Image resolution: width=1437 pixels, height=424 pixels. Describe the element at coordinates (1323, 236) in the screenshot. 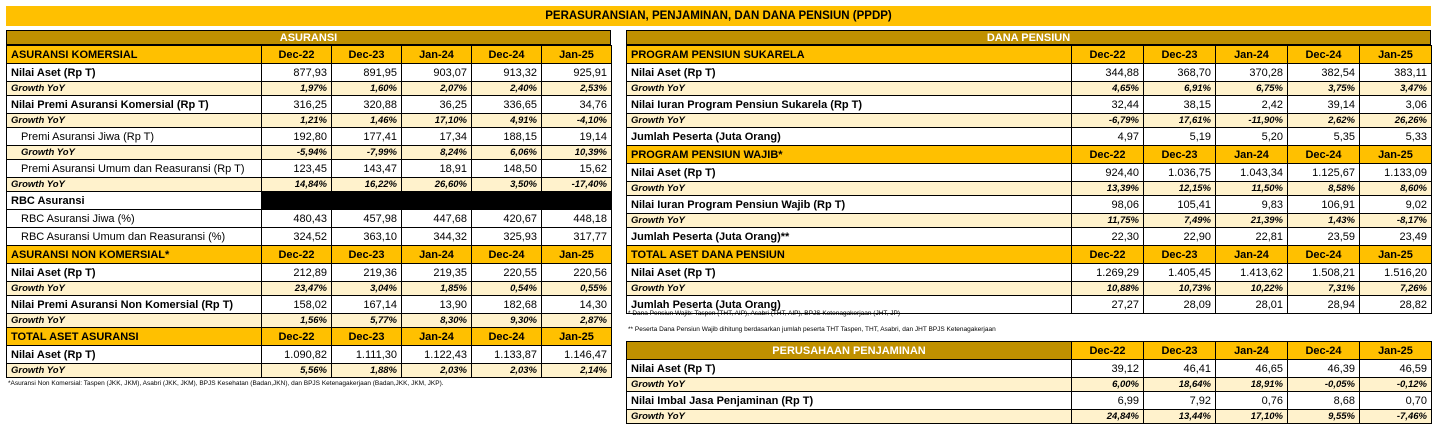

I see `value-cell: 23,59` at that location.